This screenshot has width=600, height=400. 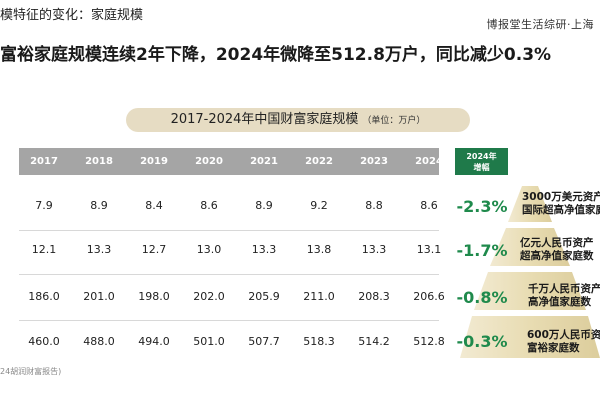 What do you see at coordinates (553, 348) in the screenshot?
I see `tier-label-line: 富裕家庭数` at bounding box center [553, 348].